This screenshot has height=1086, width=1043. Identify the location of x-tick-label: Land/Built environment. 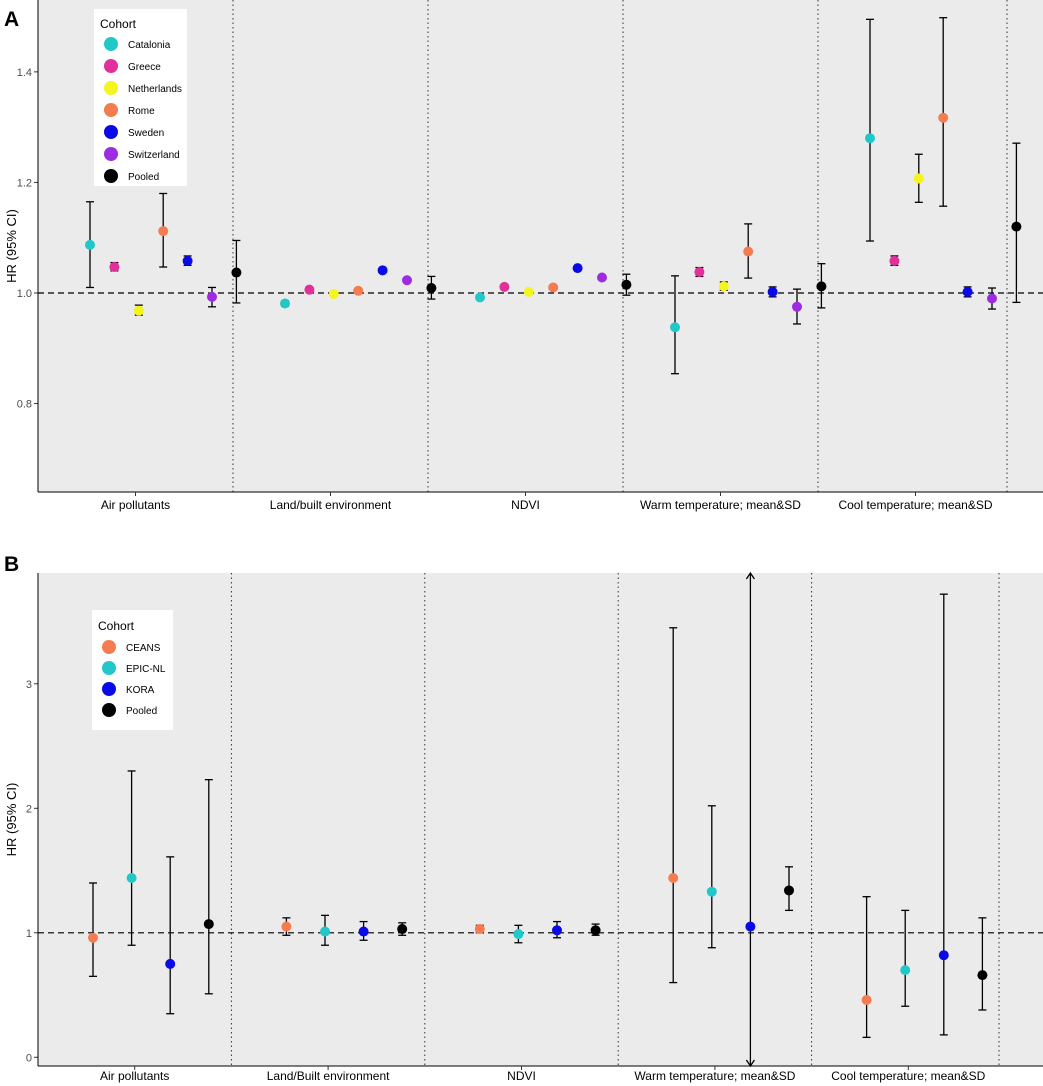
(328, 1076).